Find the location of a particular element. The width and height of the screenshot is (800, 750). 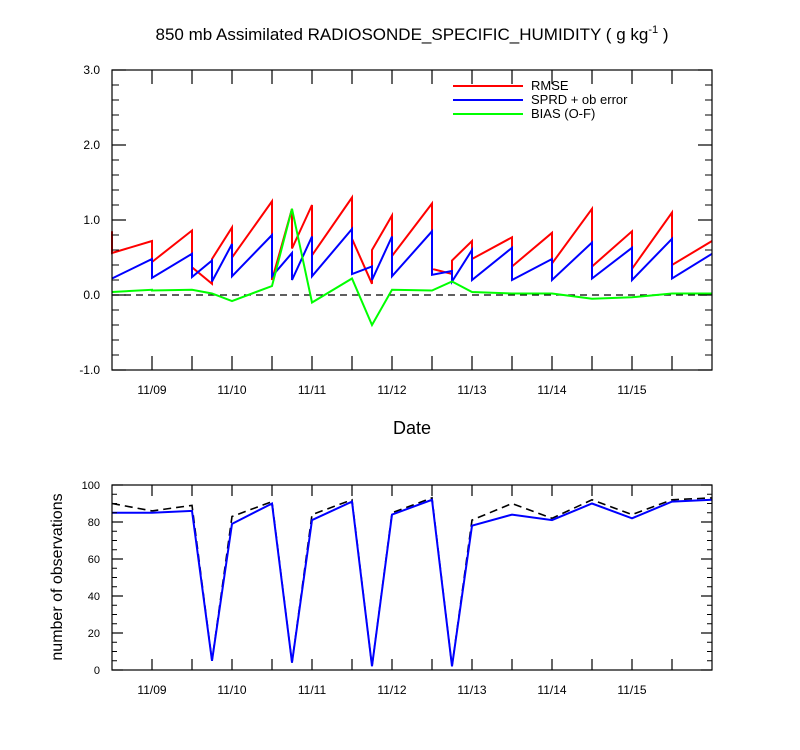

y-tick-label: 80 is located at coordinates (94, 523).